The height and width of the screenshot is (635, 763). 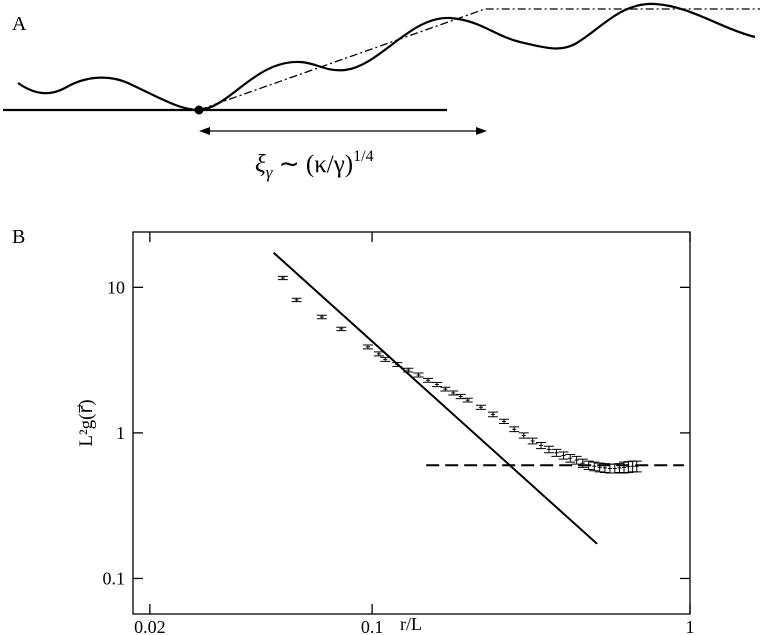 What do you see at coordinates (114, 578) in the screenshot?
I see `y-tick-label: 0.1` at bounding box center [114, 578].